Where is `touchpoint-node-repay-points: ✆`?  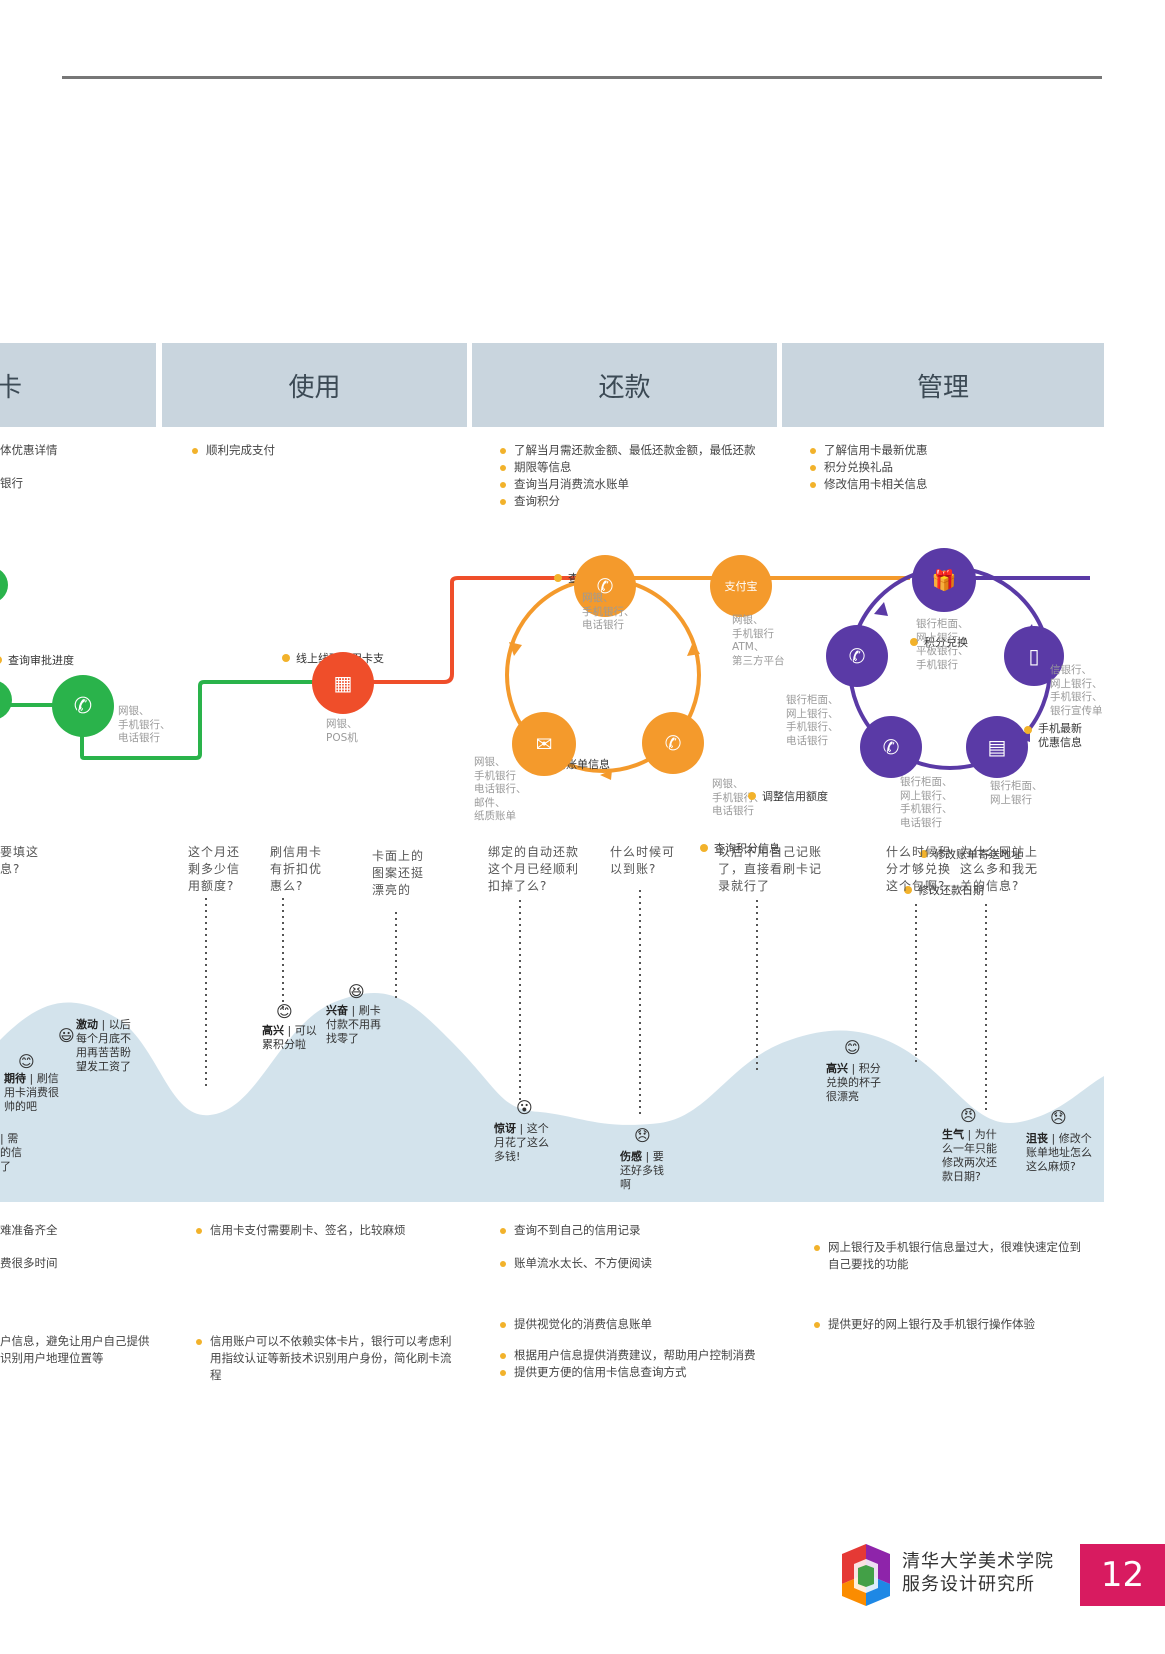 touchpoint-node-repay-points: ✆ is located at coordinates (673, 743).